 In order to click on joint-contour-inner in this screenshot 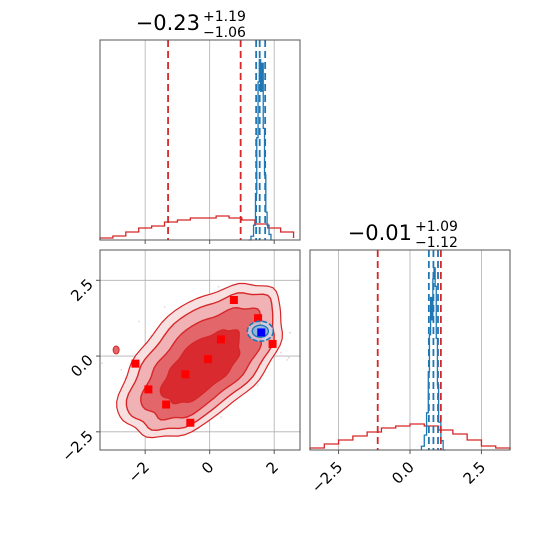, I will do `click(200, 367)`.